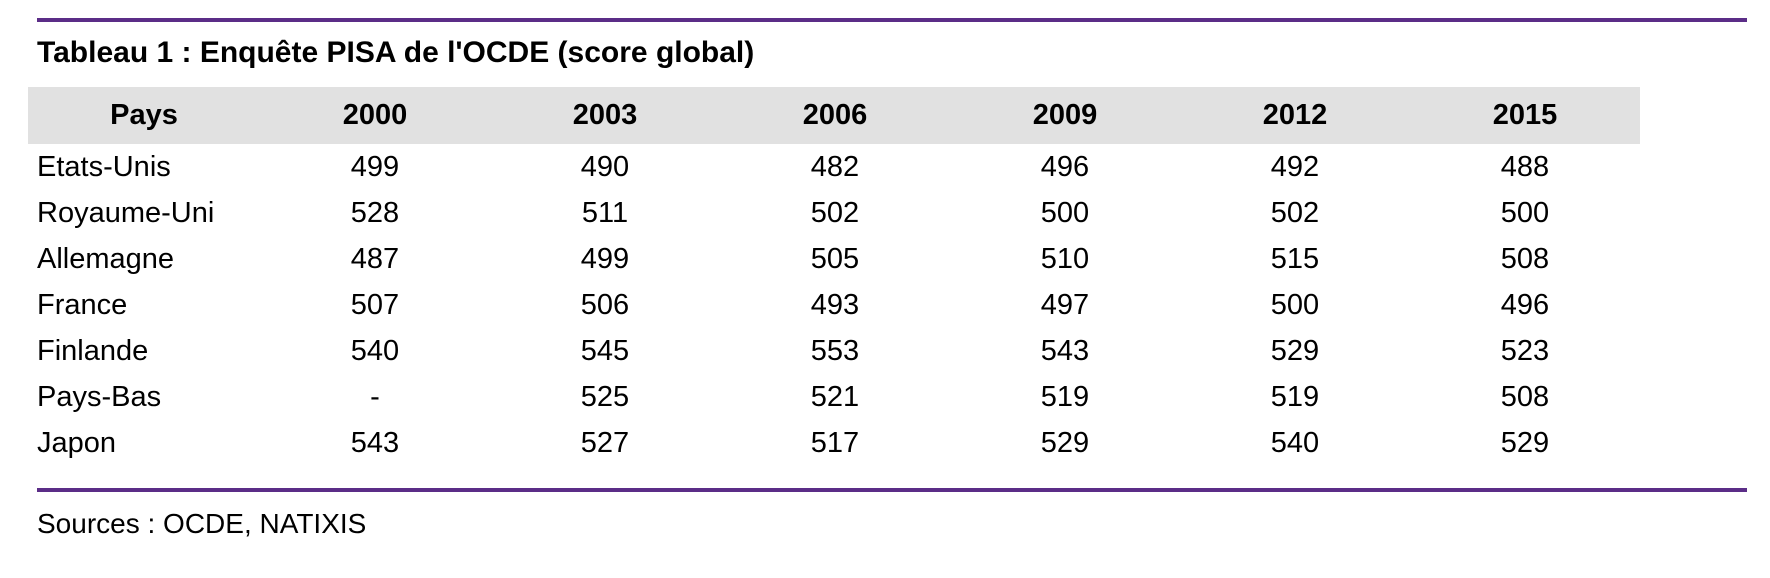  What do you see at coordinates (1525, 350) in the screenshot?
I see `score-cell: 523` at bounding box center [1525, 350].